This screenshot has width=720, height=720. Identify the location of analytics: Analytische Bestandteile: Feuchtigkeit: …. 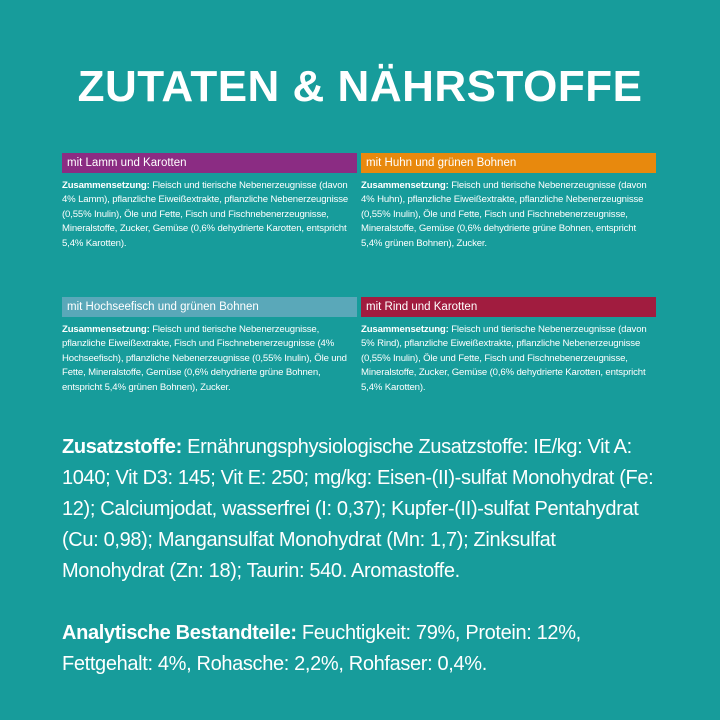
(362, 649).